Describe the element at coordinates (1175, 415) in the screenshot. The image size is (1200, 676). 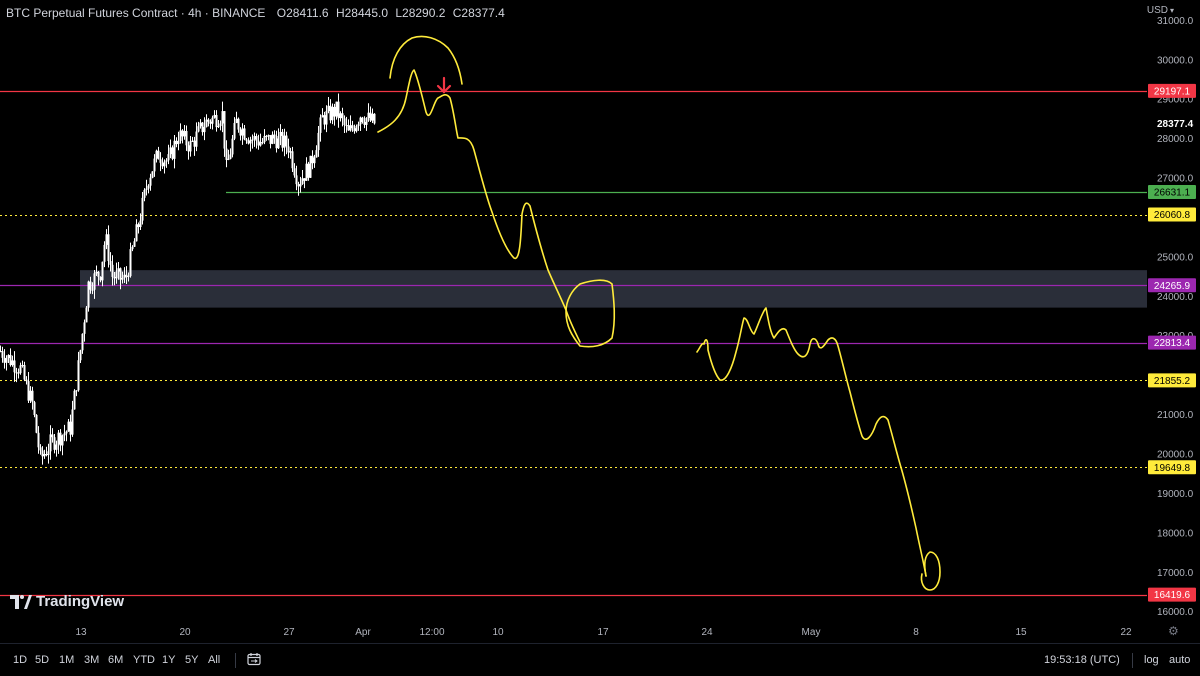
I see `price-tick-label: 21000.0` at that location.